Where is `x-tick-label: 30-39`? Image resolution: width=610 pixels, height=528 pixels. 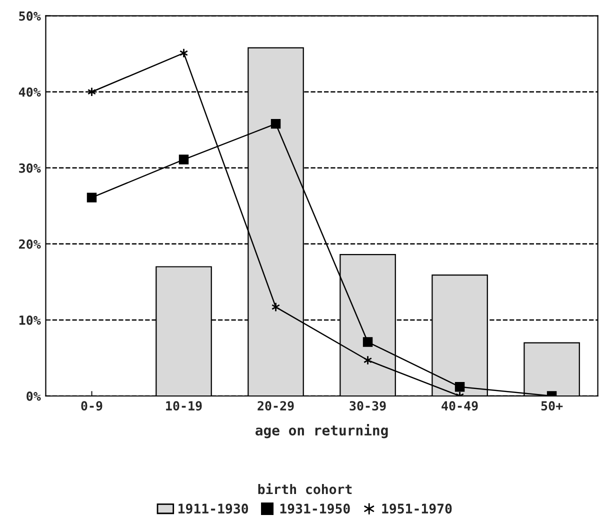 x-tick-label: 30-39 is located at coordinates (368, 406).